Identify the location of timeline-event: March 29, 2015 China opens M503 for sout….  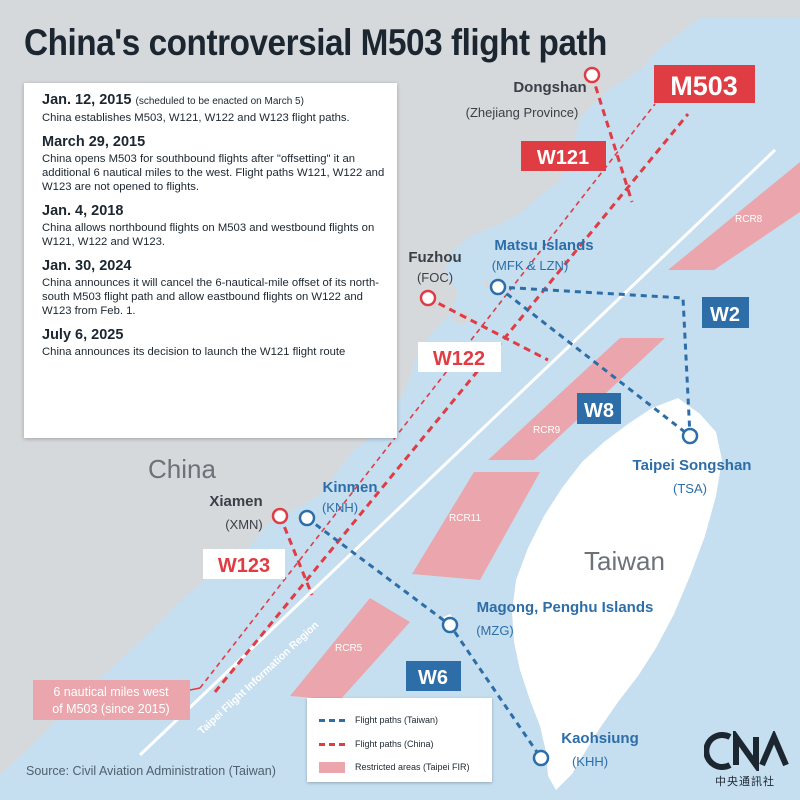
(214, 163).